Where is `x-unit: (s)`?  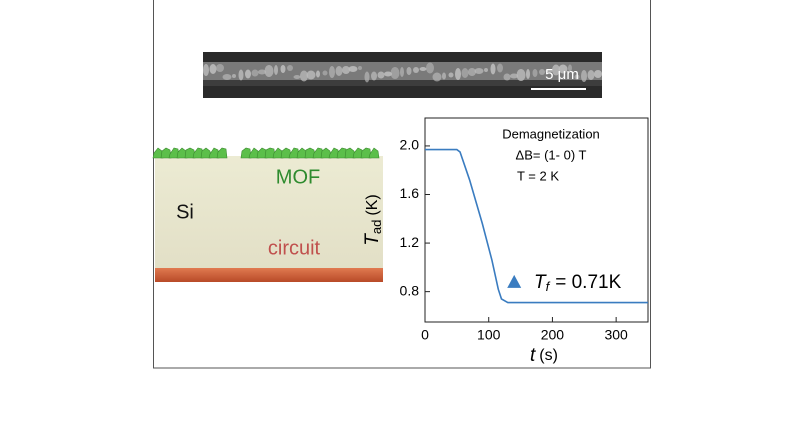
x-unit: (s) is located at coordinates (548, 355).